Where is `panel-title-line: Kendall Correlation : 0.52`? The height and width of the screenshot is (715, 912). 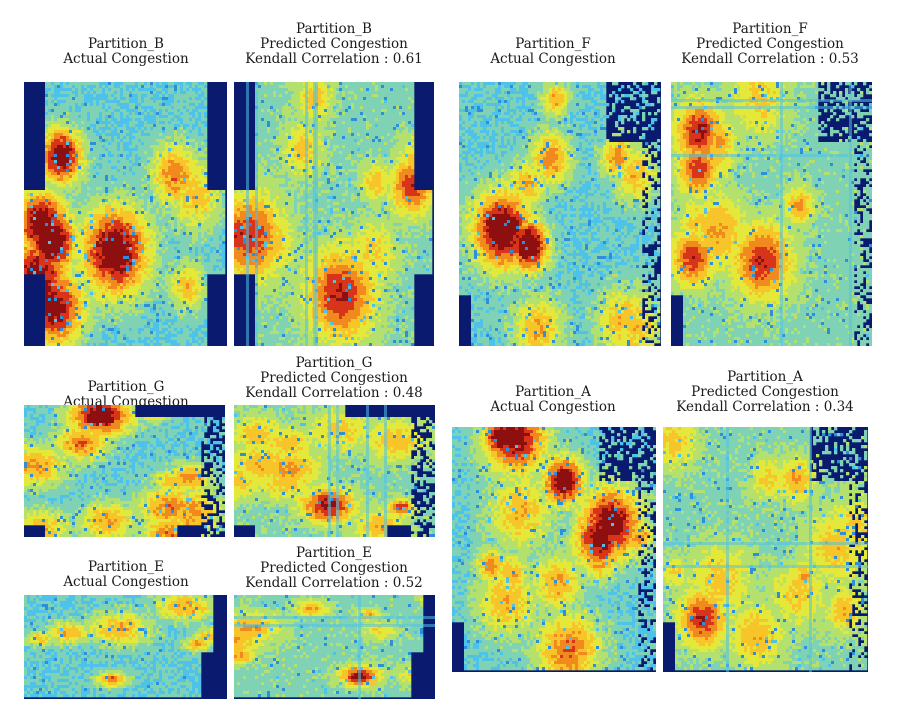
panel-title-line: Kendall Correlation : 0.52 is located at coordinates (334, 583).